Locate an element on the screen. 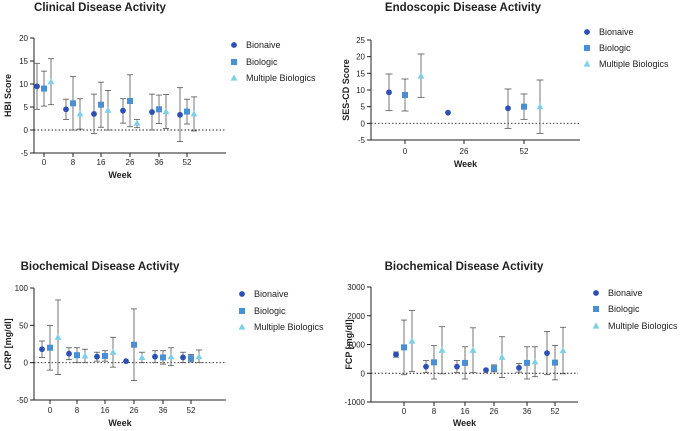 The height and width of the screenshot is (431, 685). chart-title: Clinical Disease Activity is located at coordinates (100, 8).